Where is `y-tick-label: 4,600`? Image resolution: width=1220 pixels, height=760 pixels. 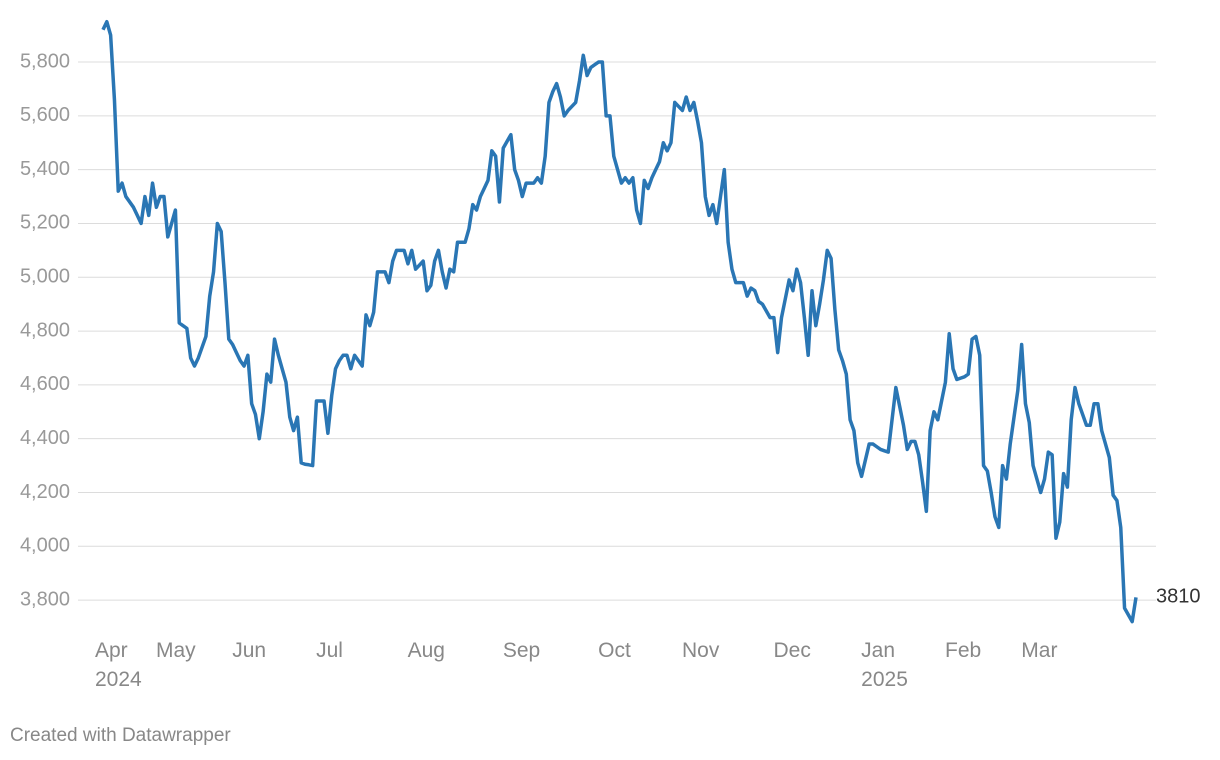 y-tick-label: 4,600 is located at coordinates (45, 384).